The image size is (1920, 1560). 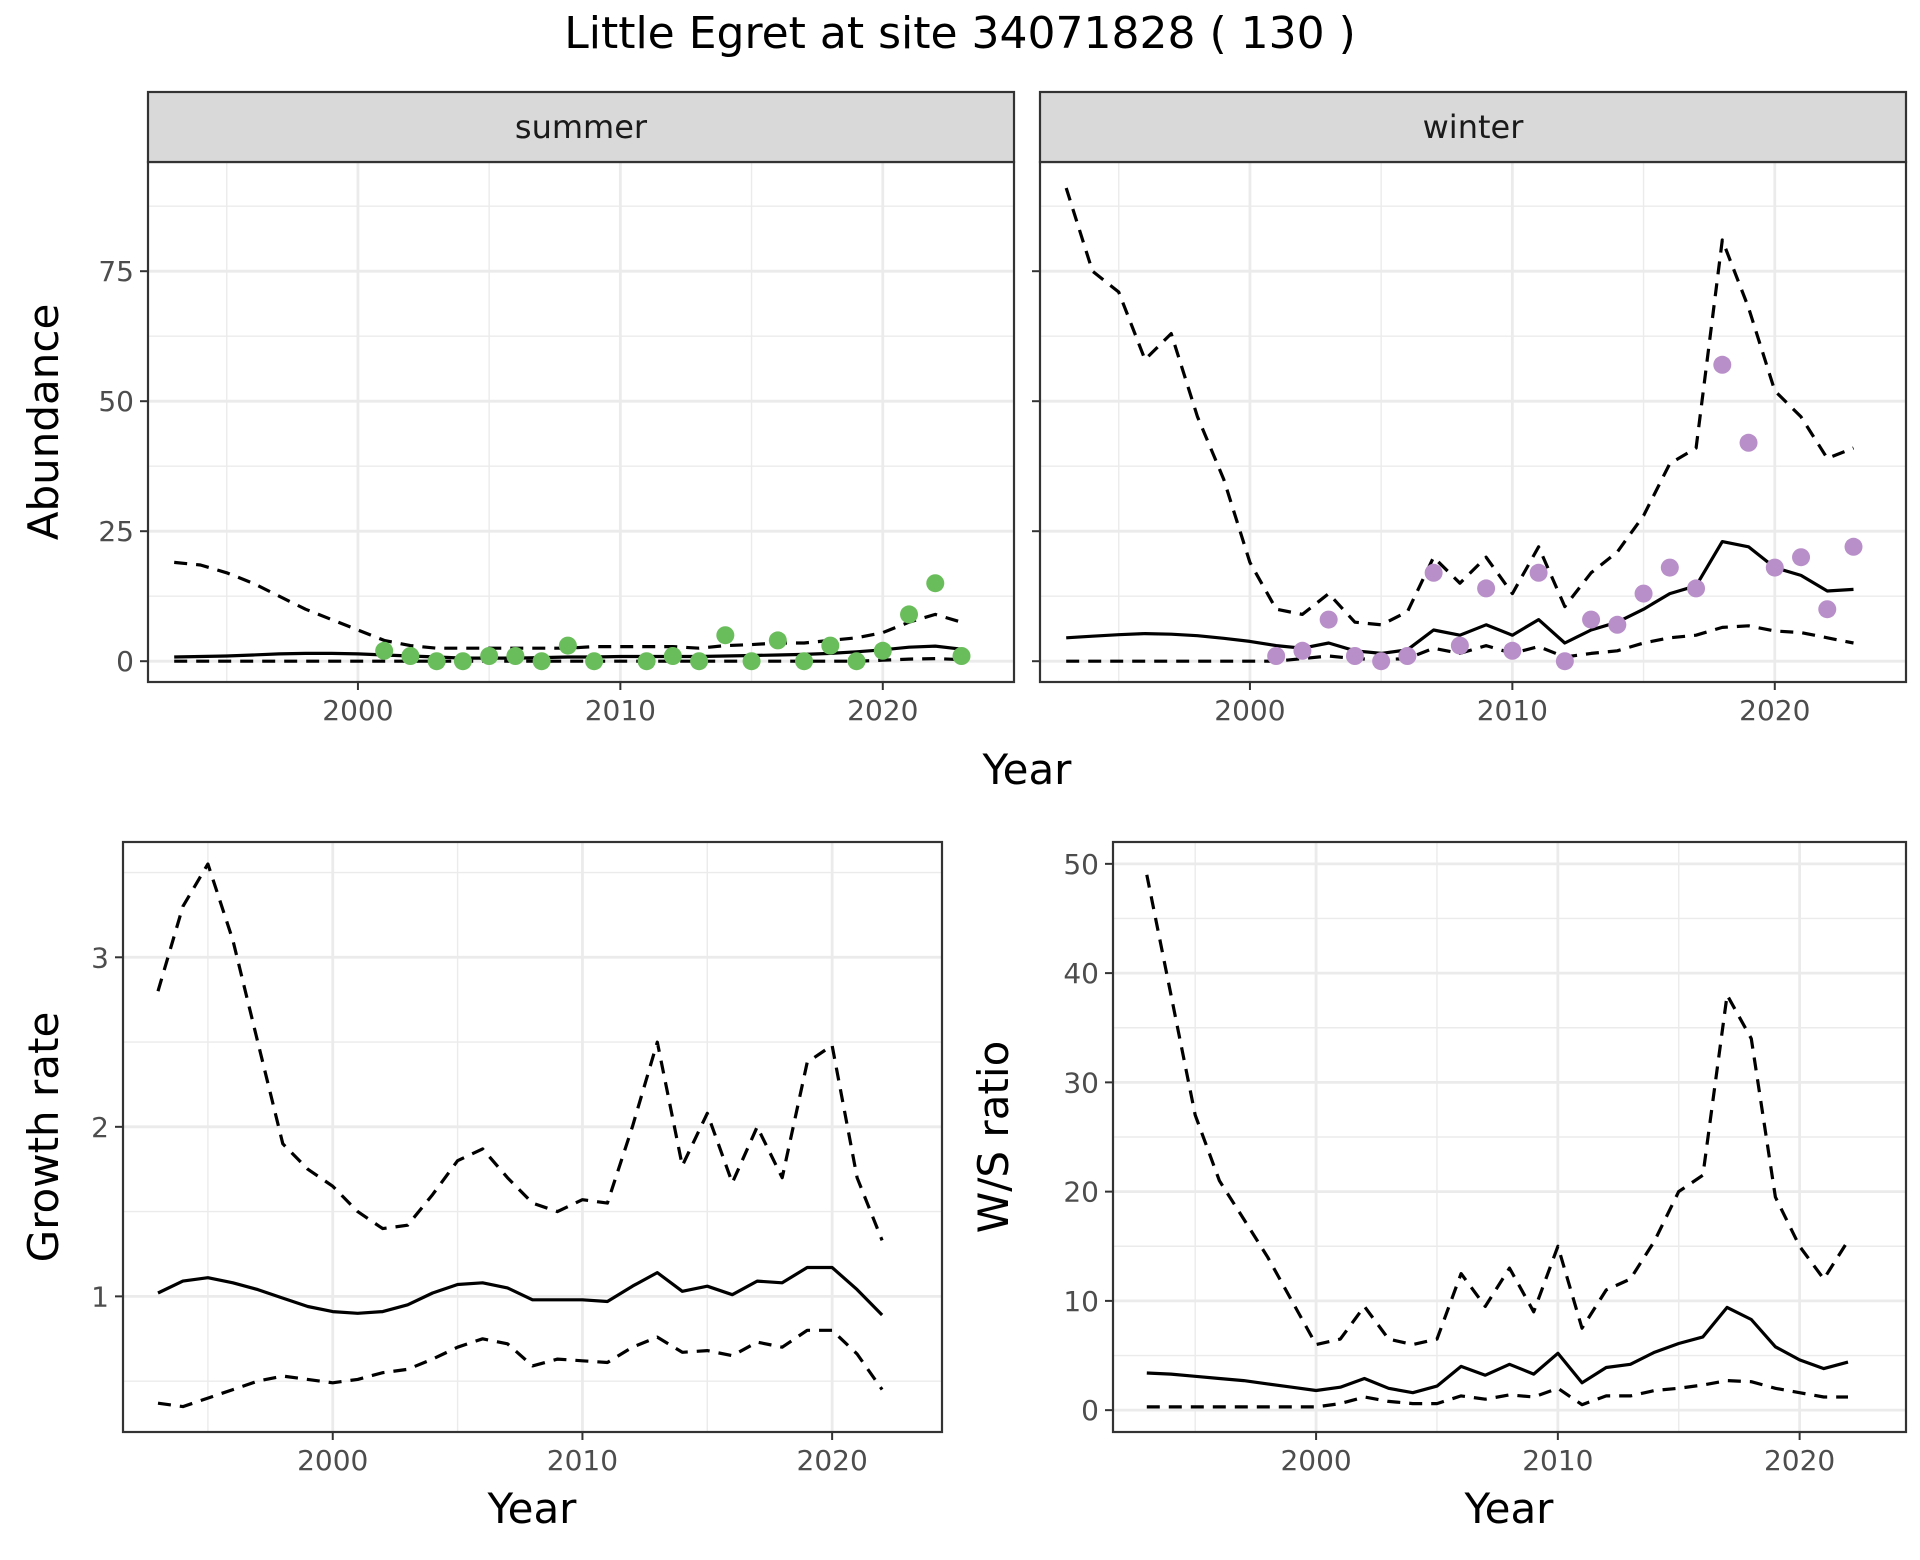 What do you see at coordinates (43, 422) in the screenshot?
I see `y-axis-title: Abundance` at bounding box center [43, 422].